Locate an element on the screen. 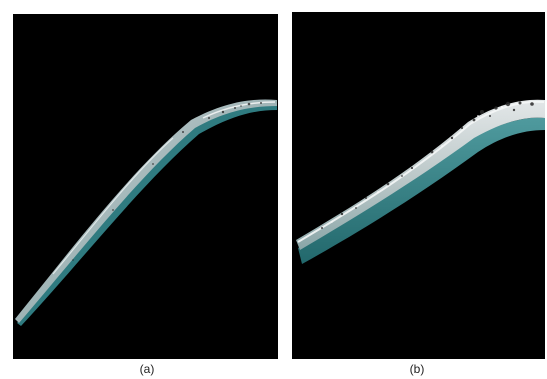  caption-b: (b) is located at coordinates (417, 369).